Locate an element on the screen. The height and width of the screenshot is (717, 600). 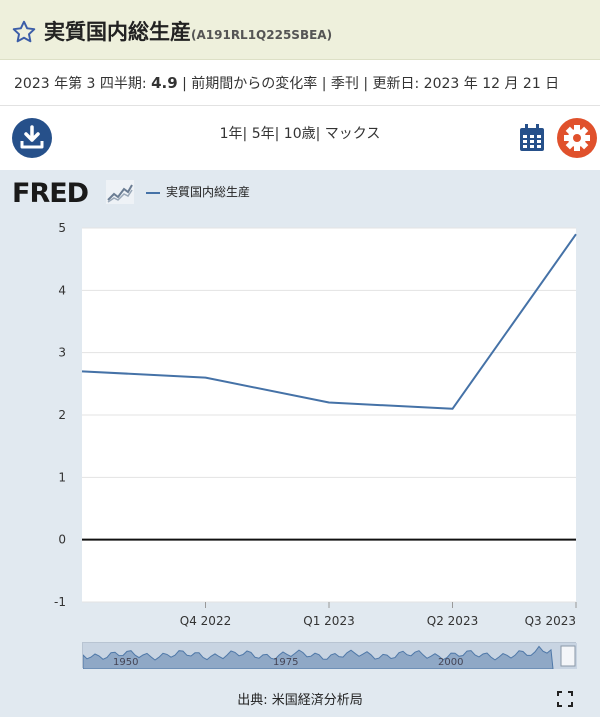
star-icon is located at coordinates (24, 32).